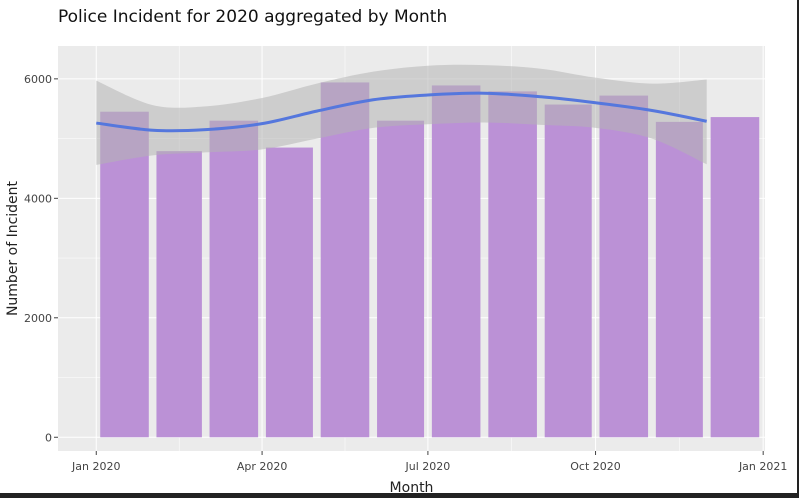  Describe the element at coordinates (13, 248) in the screenshot. I see `y-axis-title: Number of Incident` at that location.